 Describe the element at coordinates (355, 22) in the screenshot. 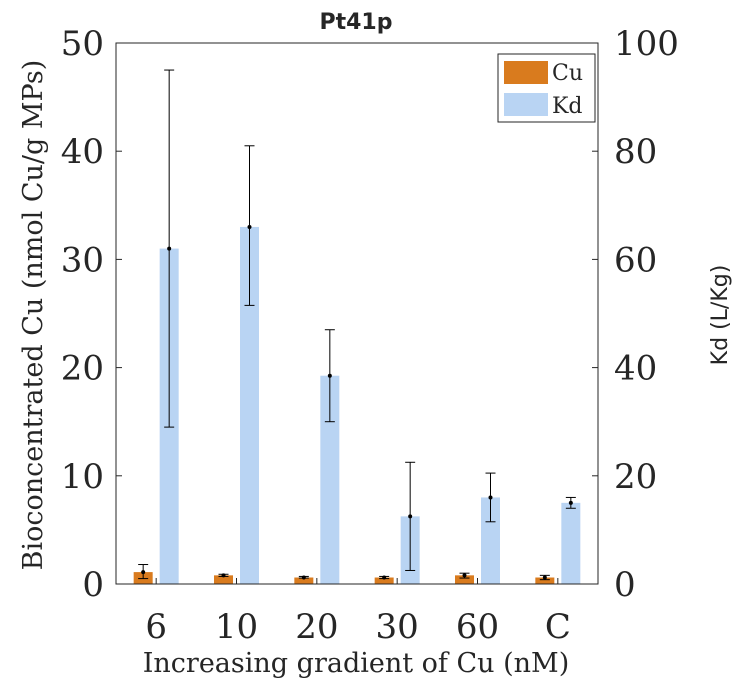

I see `chart-title: Pt41p` at that location.